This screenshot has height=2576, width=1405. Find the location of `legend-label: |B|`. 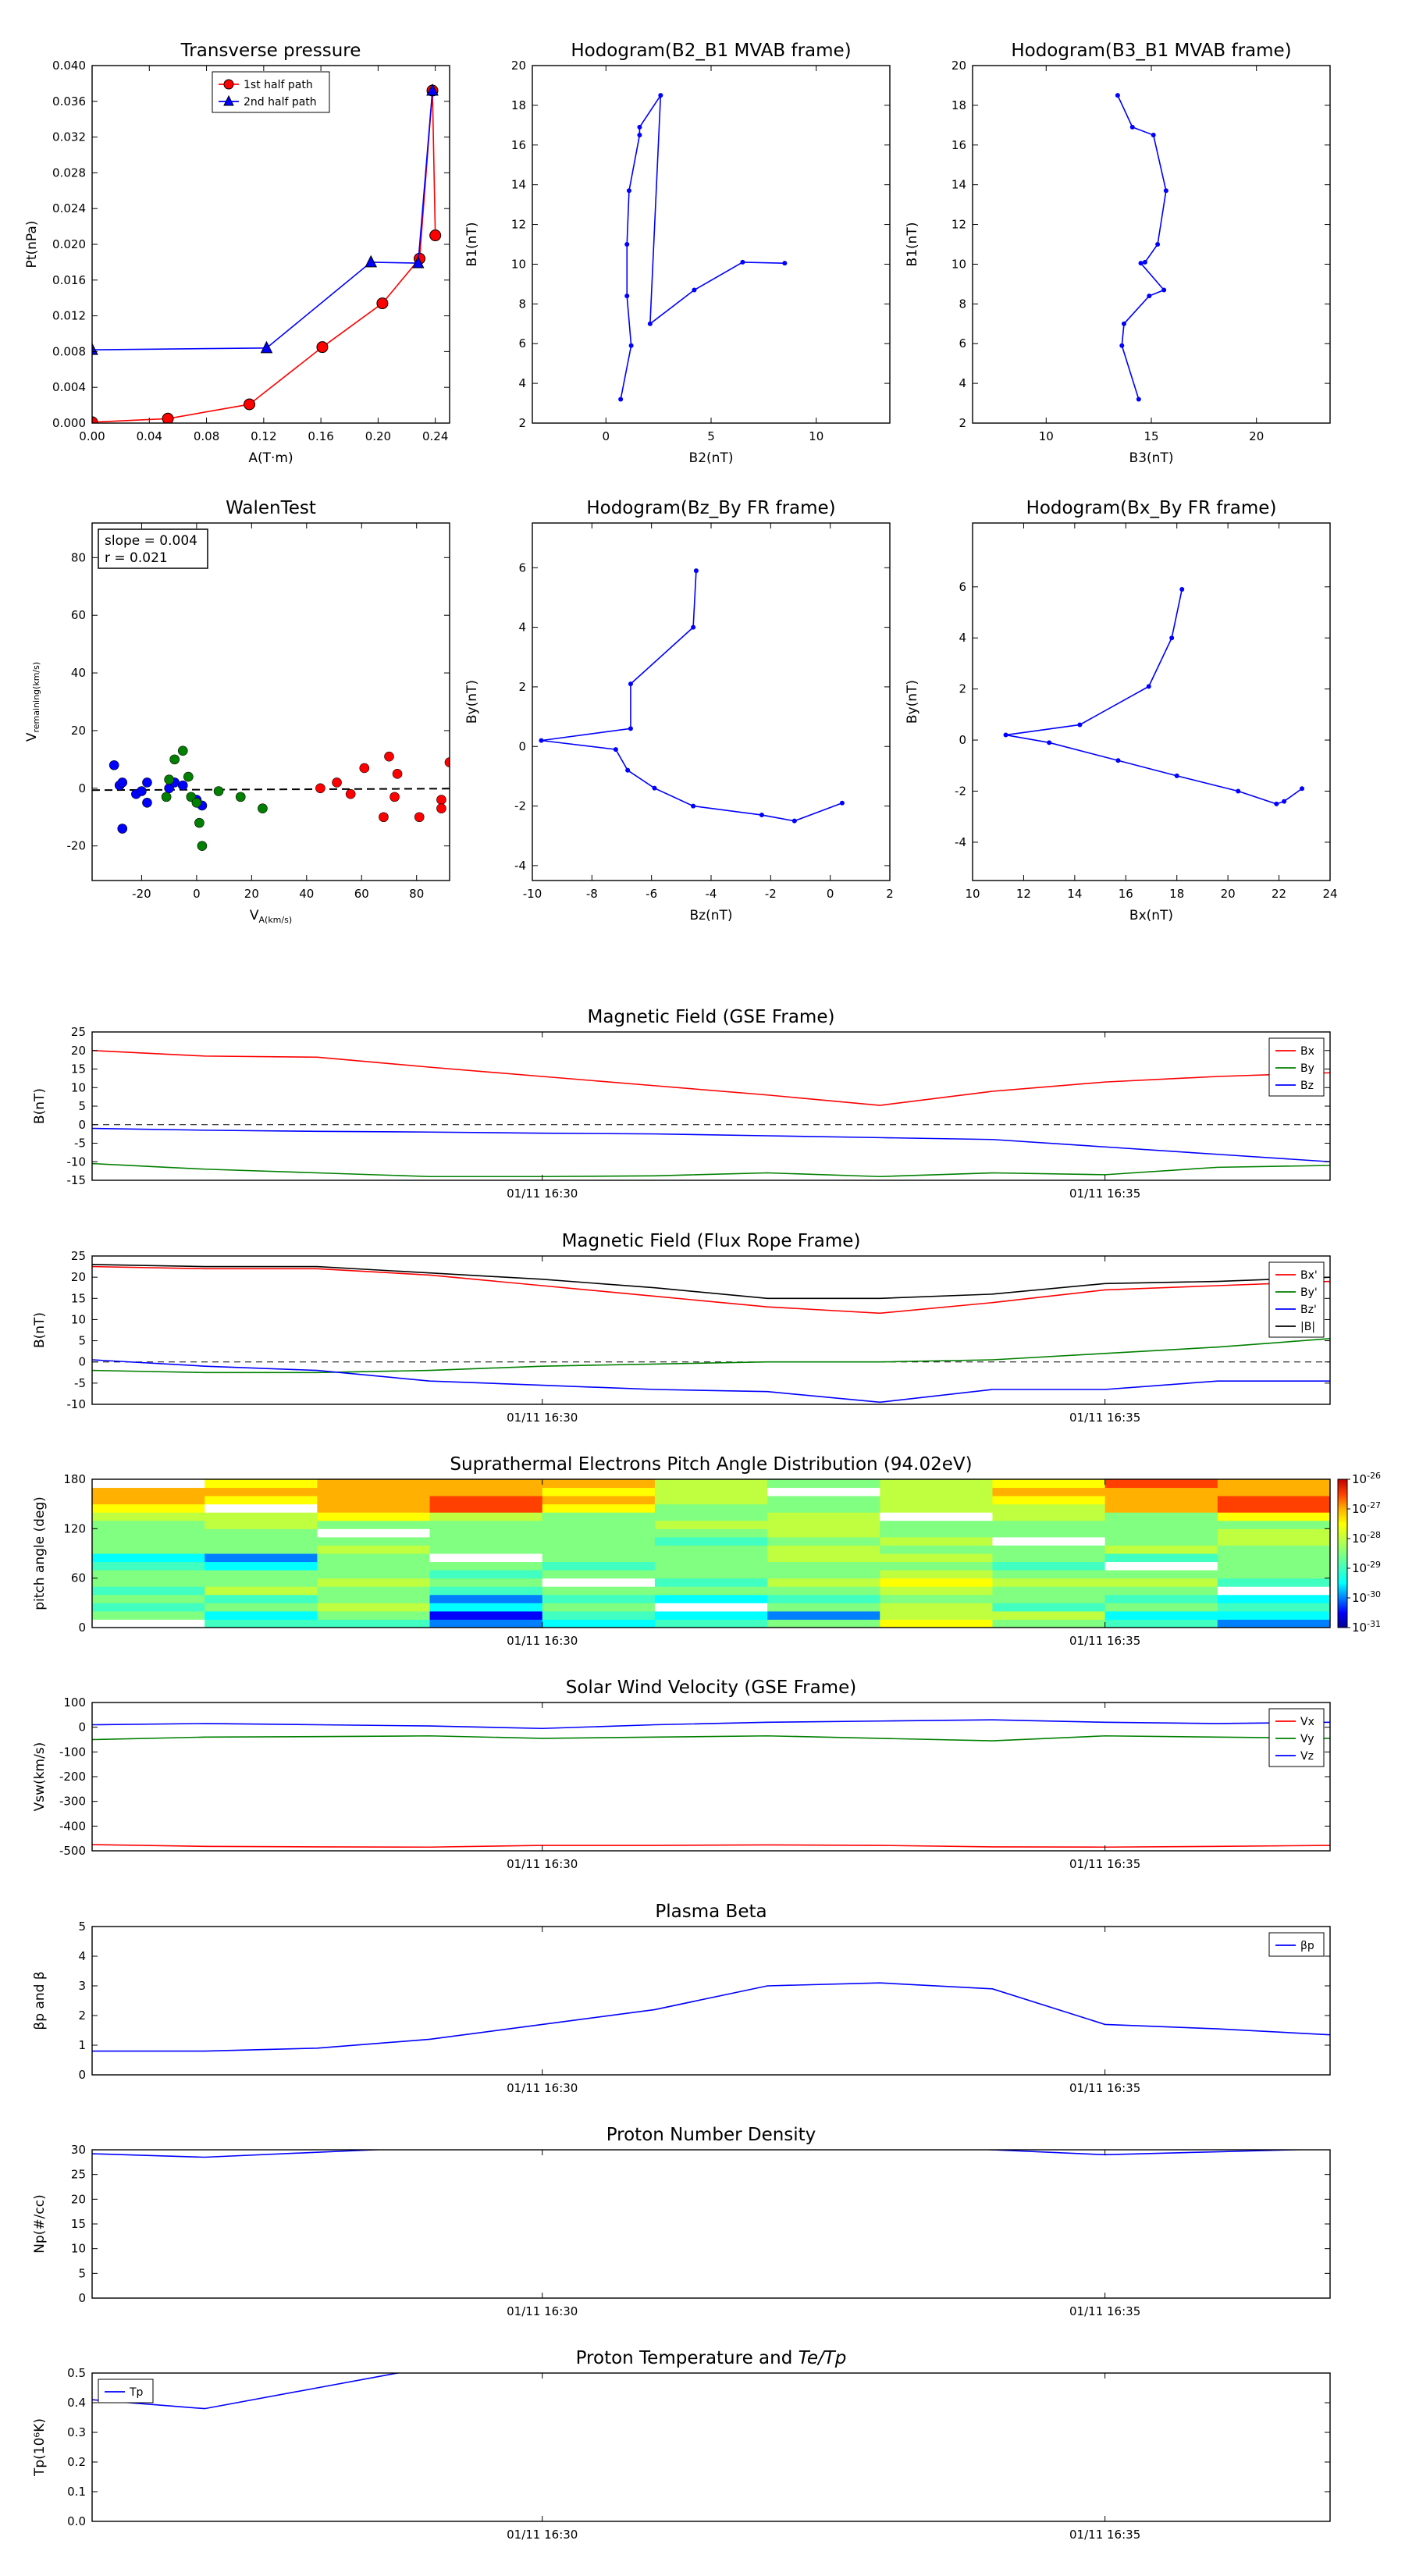

legend-label: |B| is located at coordinates (1307, 1327).